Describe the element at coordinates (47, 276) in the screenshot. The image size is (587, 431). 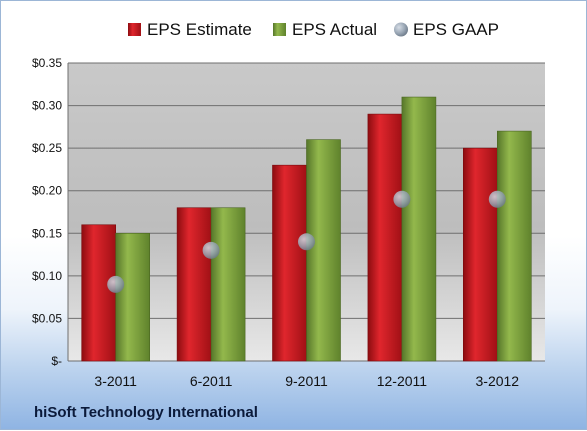
I see `y-tick-label: $0.10` at that location.